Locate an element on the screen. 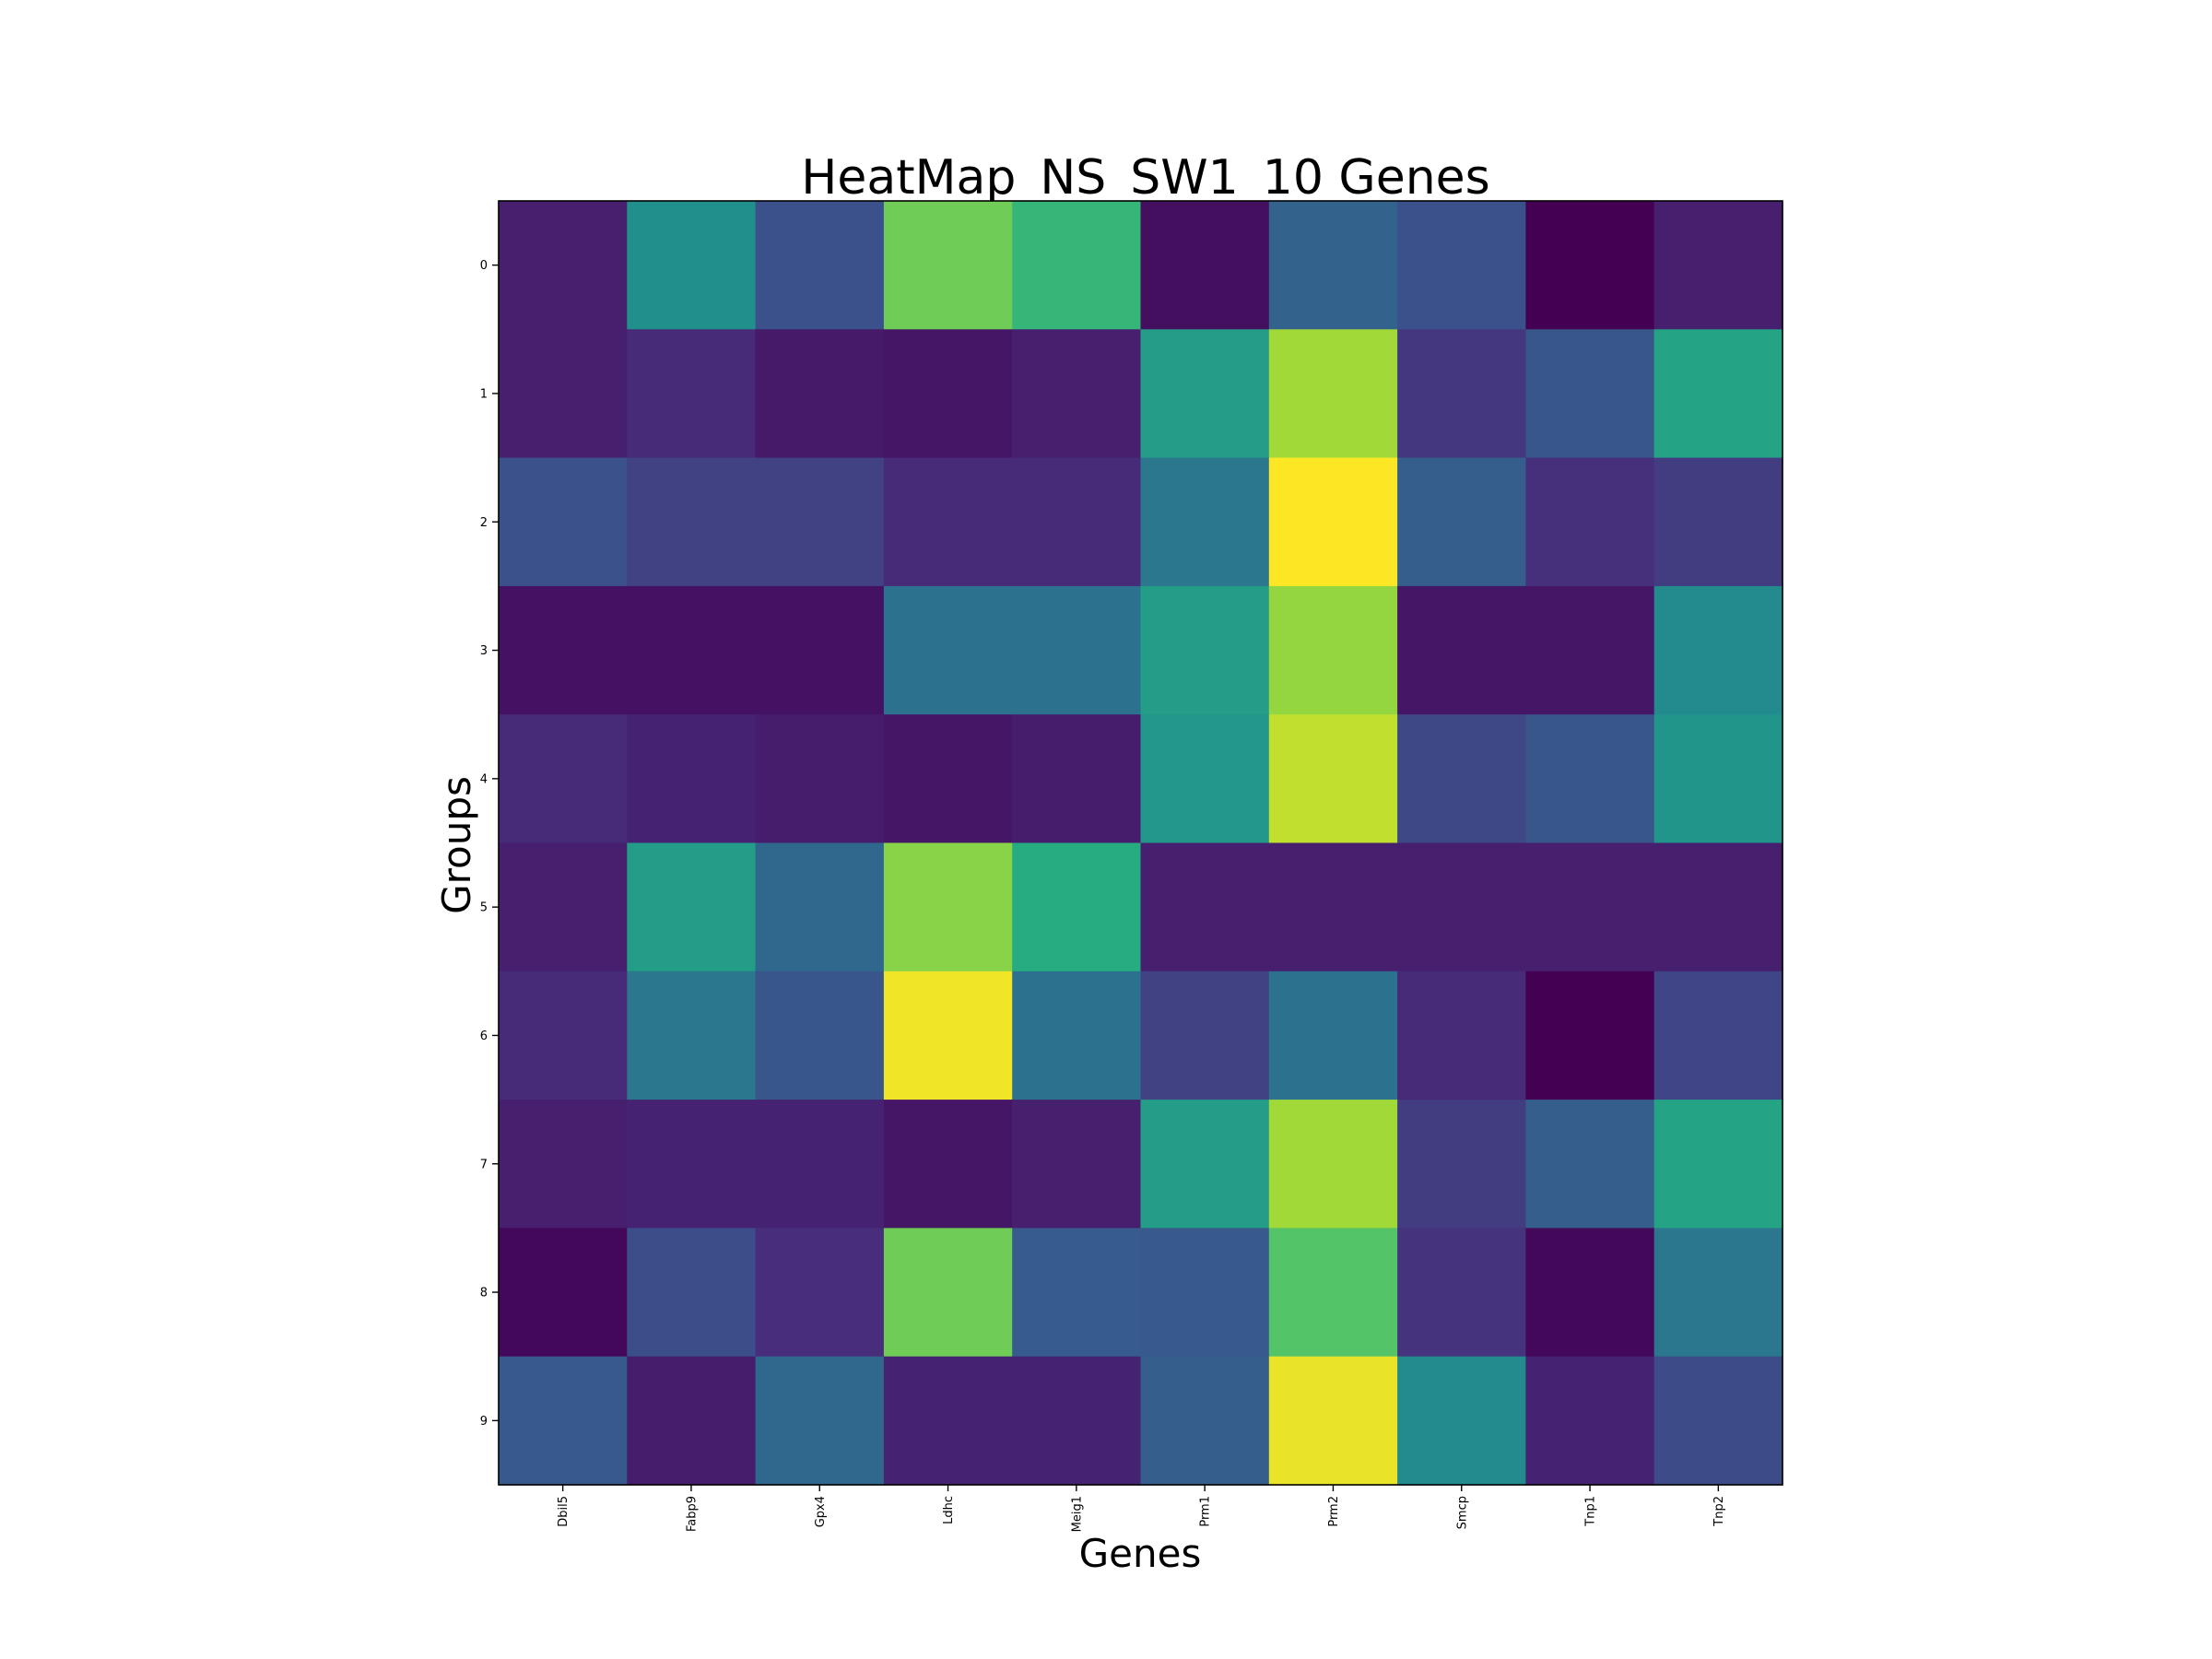 The height and width of the screenshot is (1659, 2212). x-tick-label: Dbil5 is located at coordinates (564, 1511).